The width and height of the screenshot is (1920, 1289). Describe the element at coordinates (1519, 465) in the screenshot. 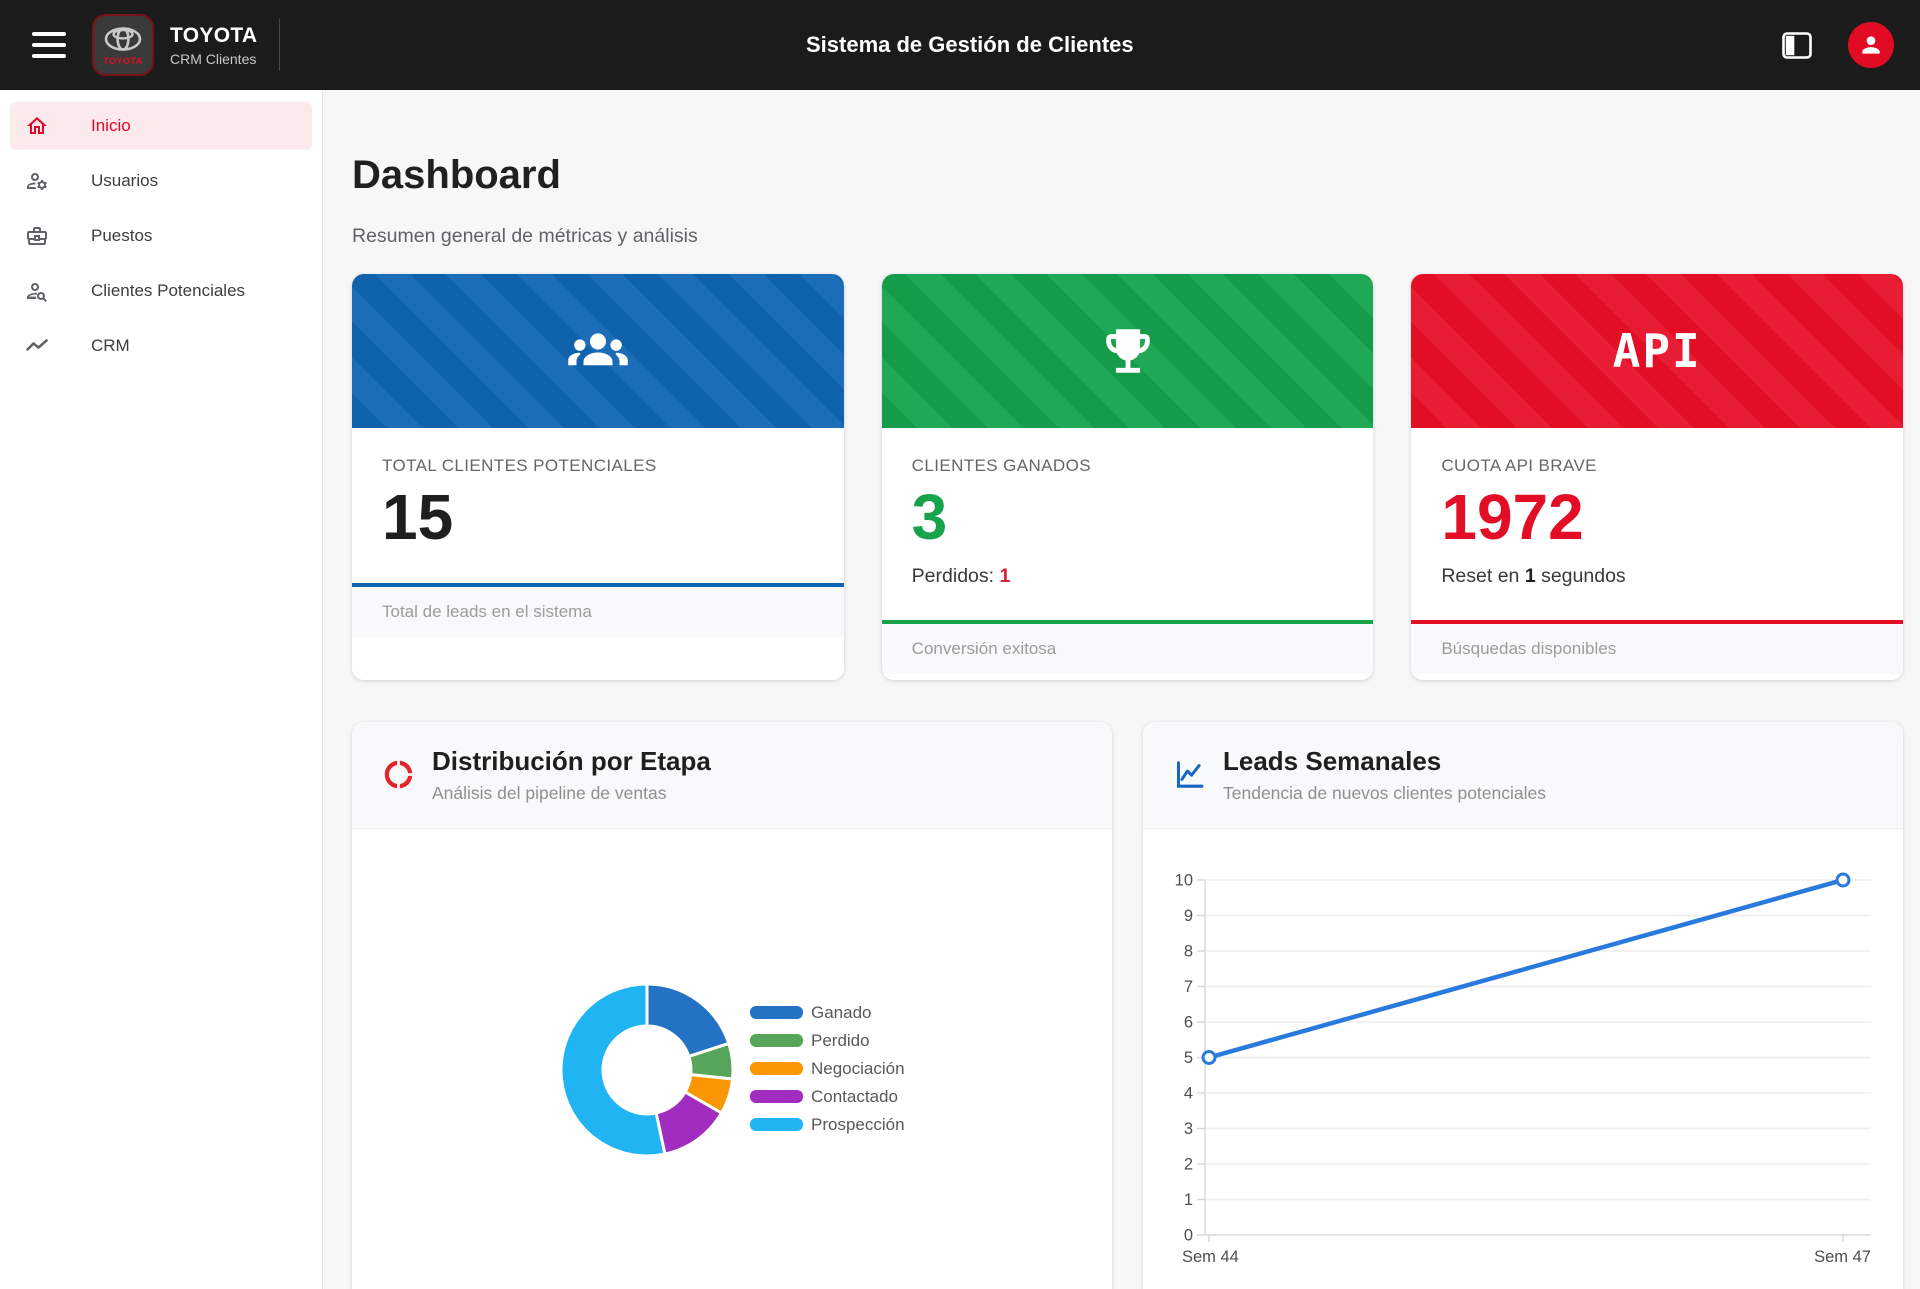

I see `stat-label: CUOTA API BRAVE` at that location.